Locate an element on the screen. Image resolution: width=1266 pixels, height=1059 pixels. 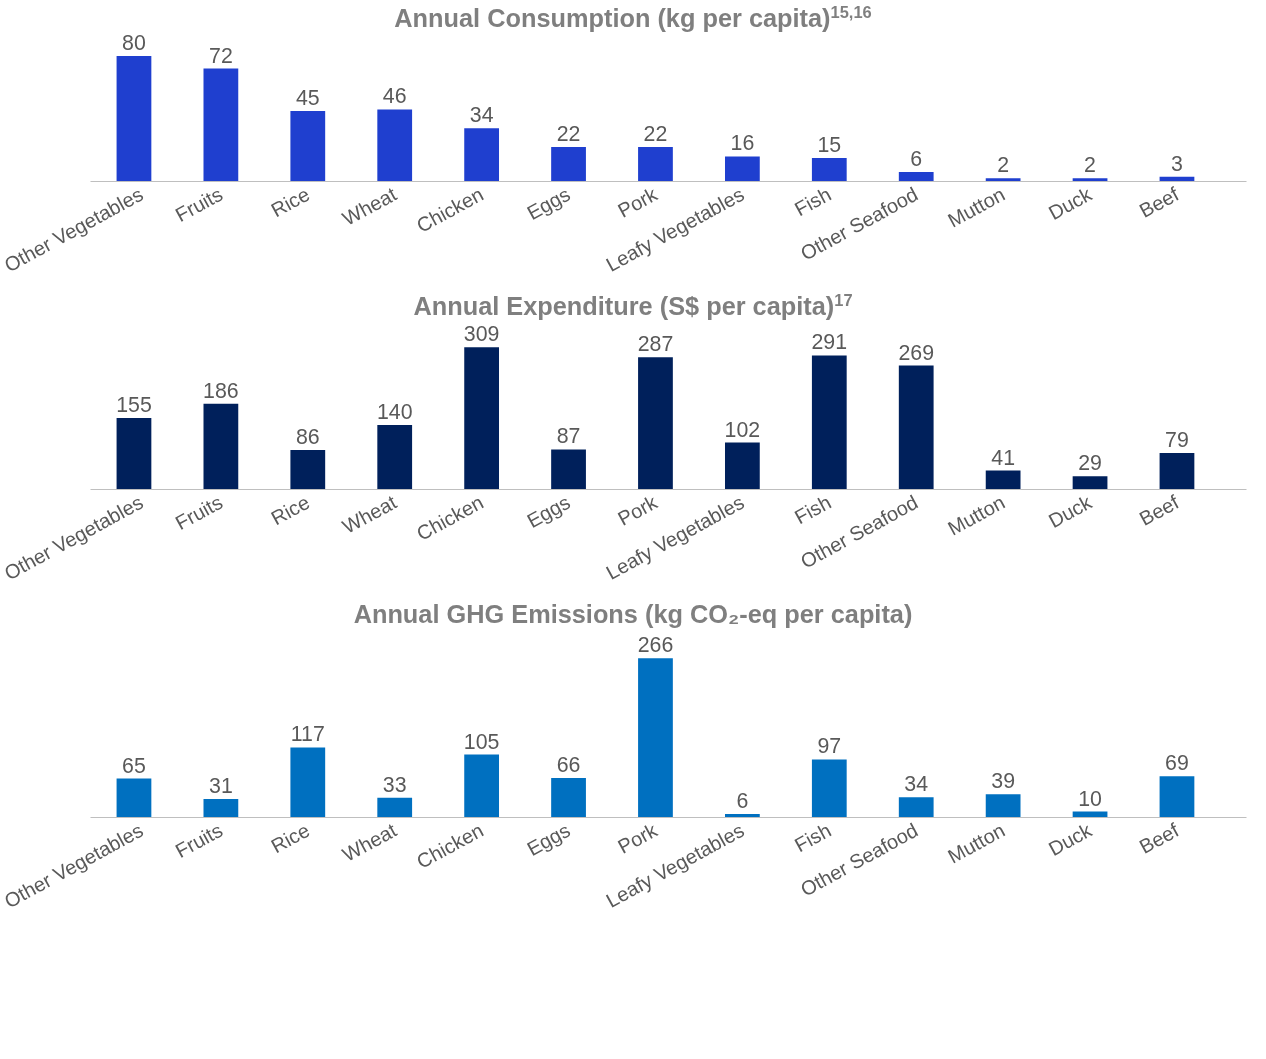
data-label: 31 is located at coordinates (221, 785).